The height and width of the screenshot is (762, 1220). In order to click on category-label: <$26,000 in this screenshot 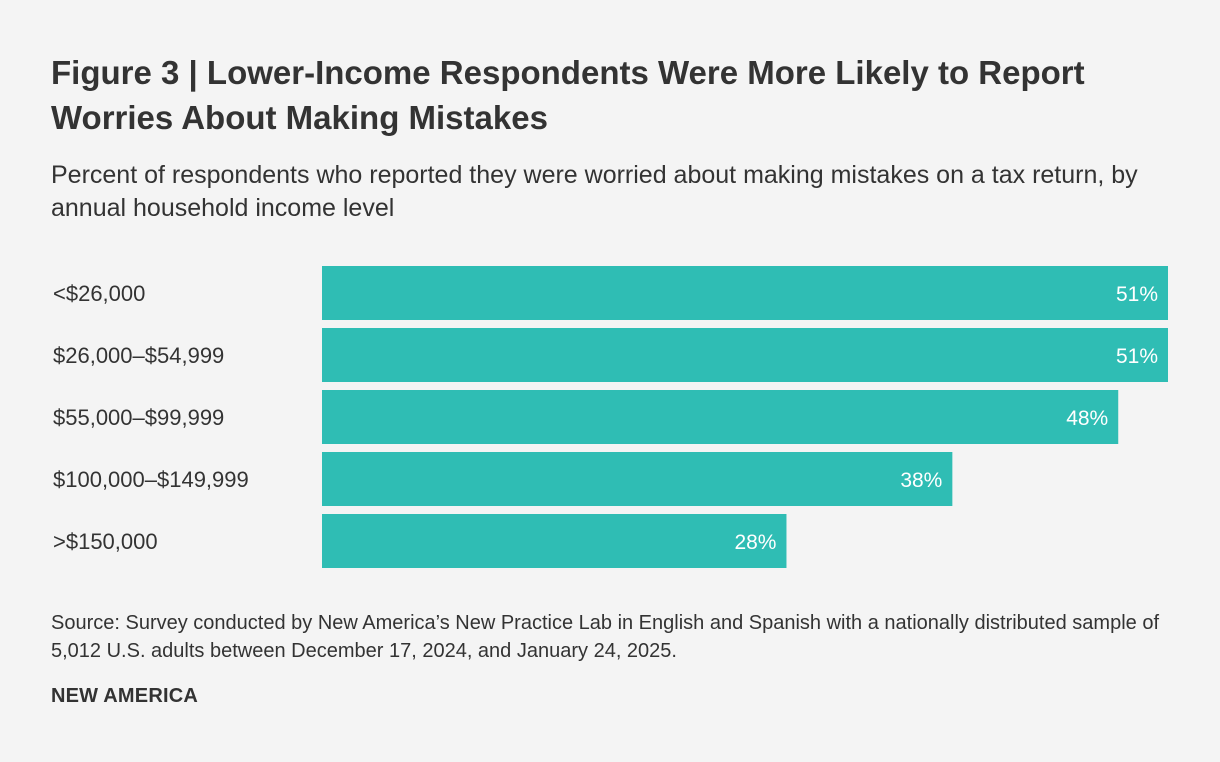, I will do `click(99, 293)`.